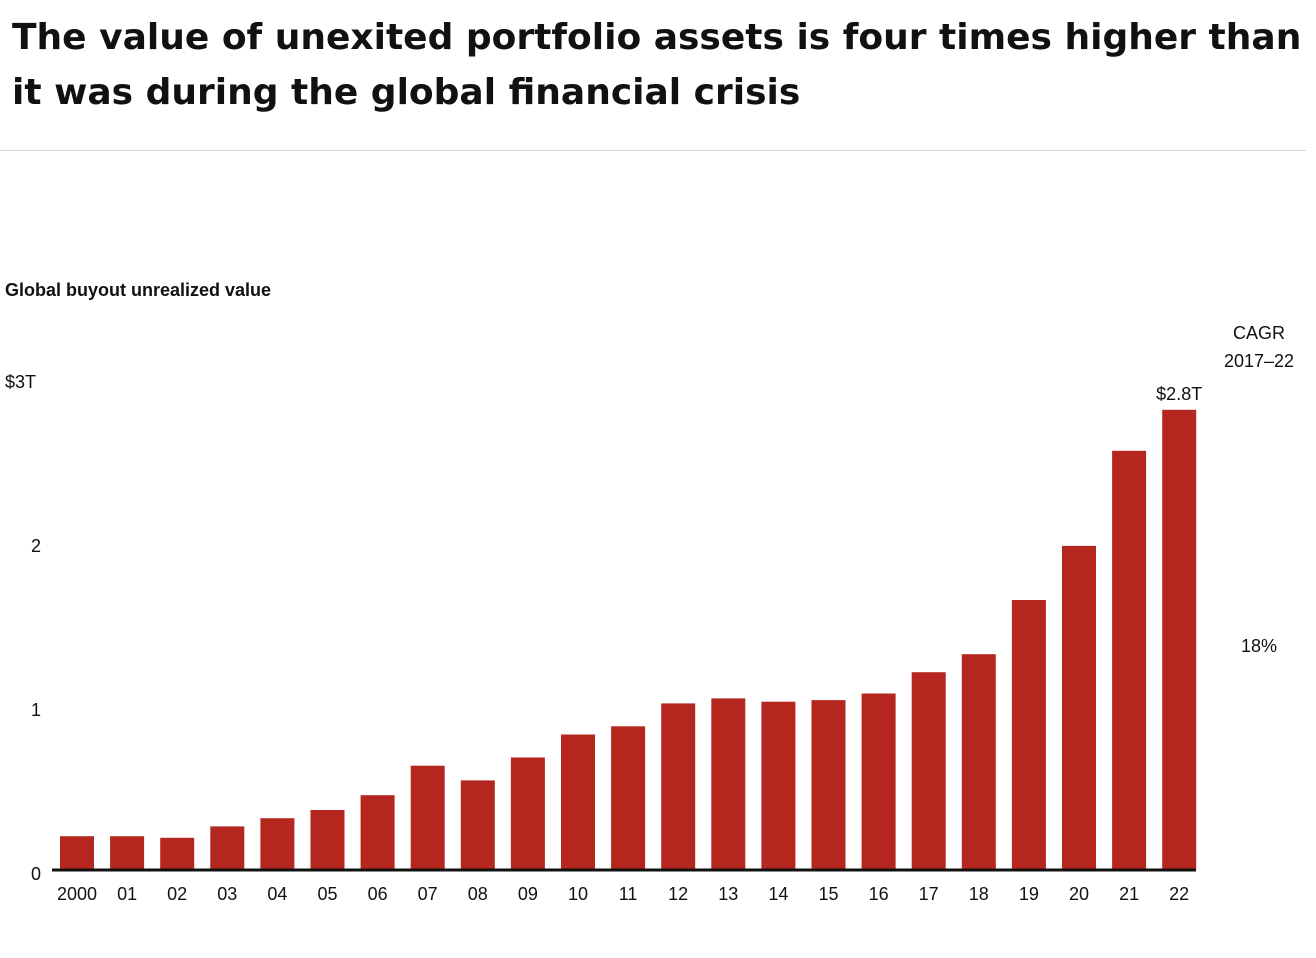  I want to click on divider, so click(653, 150).